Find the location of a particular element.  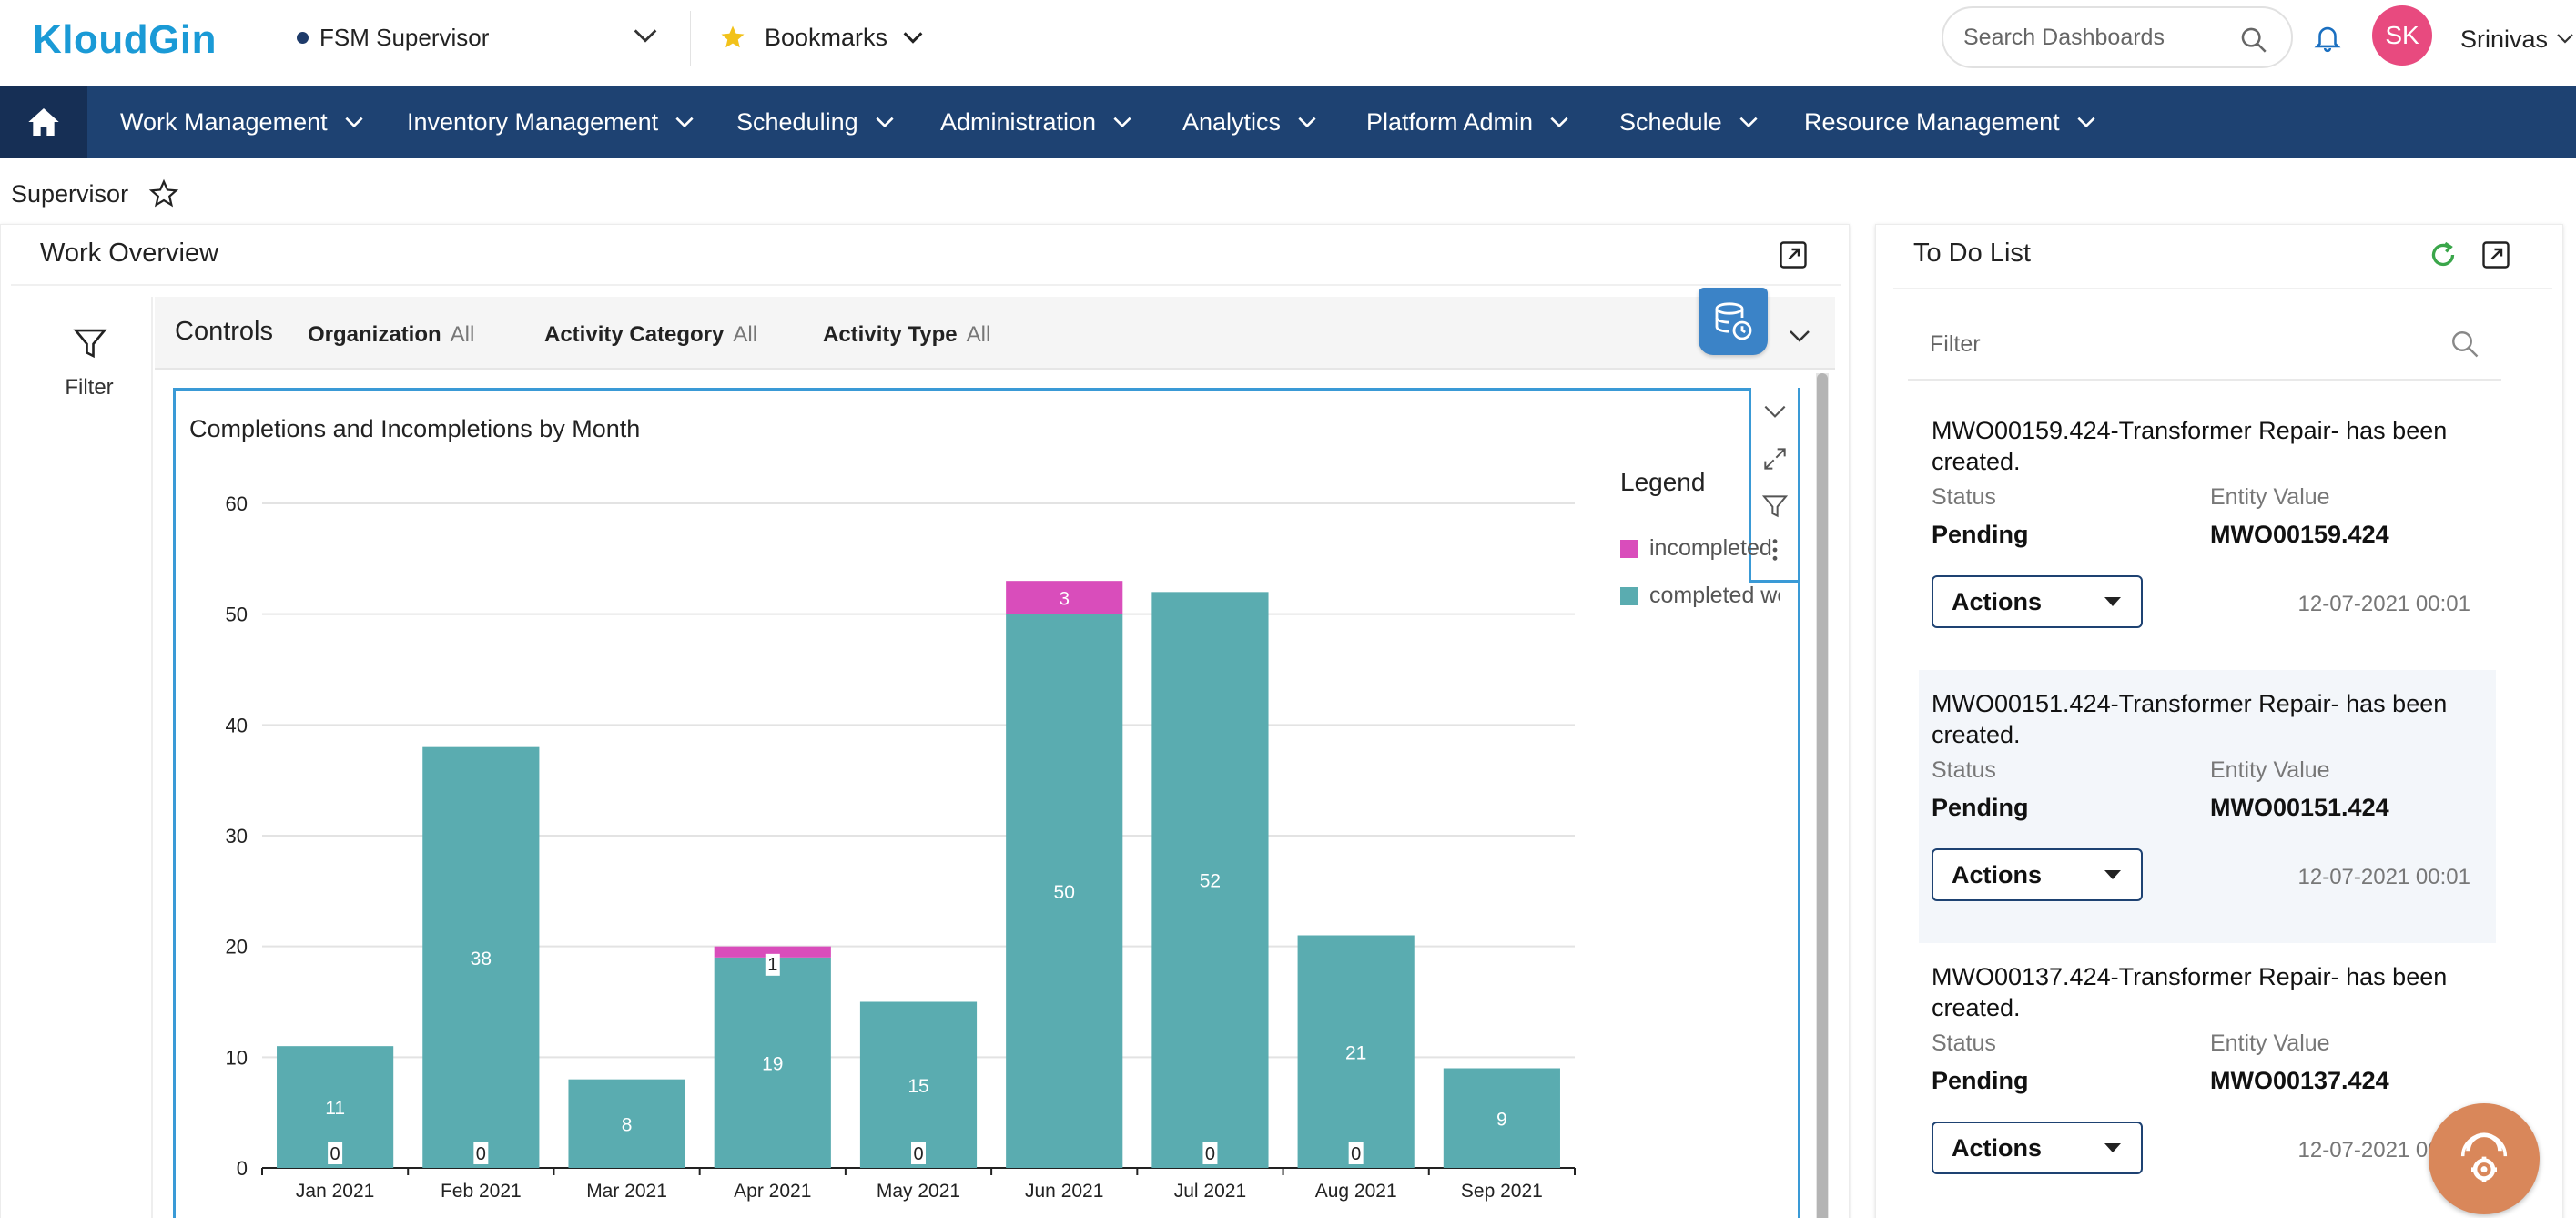

data-source-button is located at coordinates (1733, 321).